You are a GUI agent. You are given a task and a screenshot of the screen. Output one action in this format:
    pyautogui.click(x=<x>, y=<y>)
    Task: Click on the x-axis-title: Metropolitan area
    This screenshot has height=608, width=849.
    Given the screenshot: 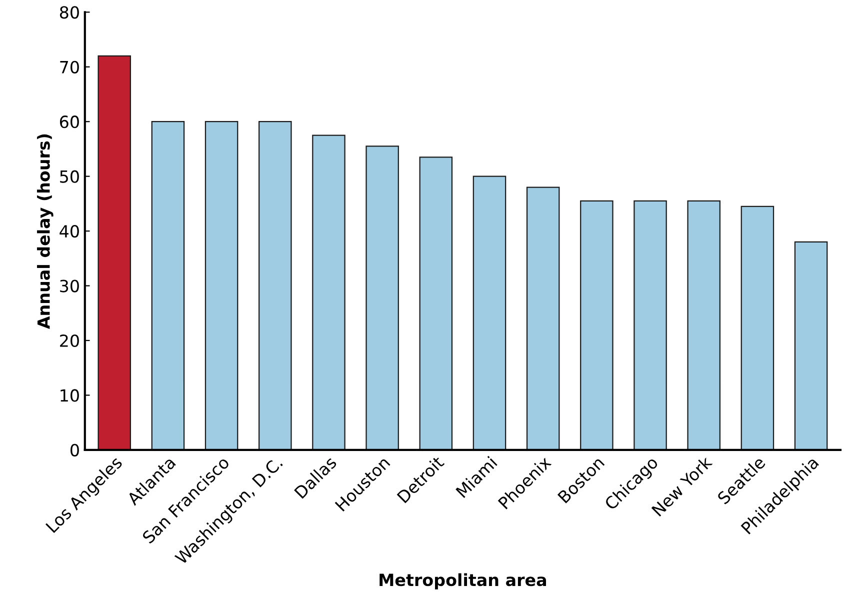 What is the action you would take?
    pyautogui.click(x=463, y=581)
    